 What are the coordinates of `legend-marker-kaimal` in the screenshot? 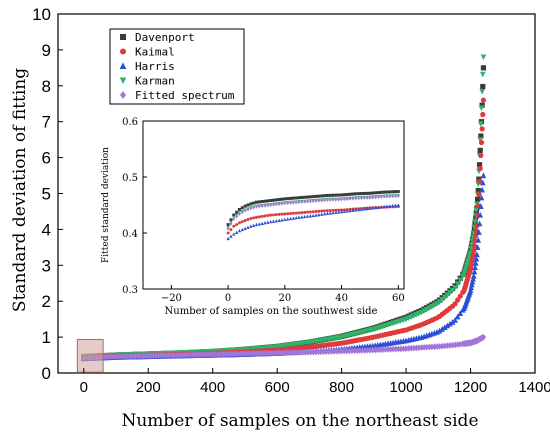 It's located at (123, 51).